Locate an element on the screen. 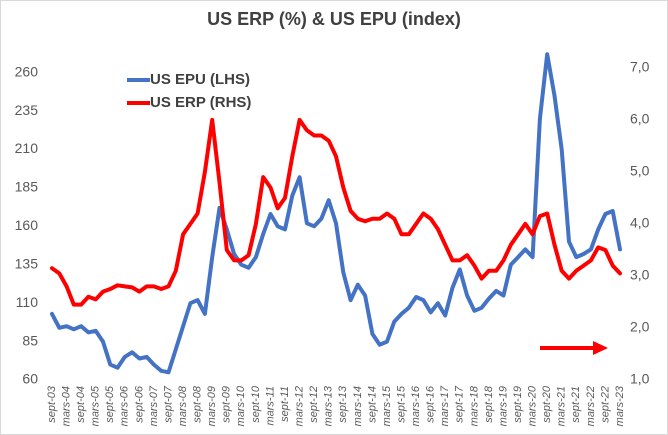  y2-tick-label: 2,0 is located at coordinates (640, 327).